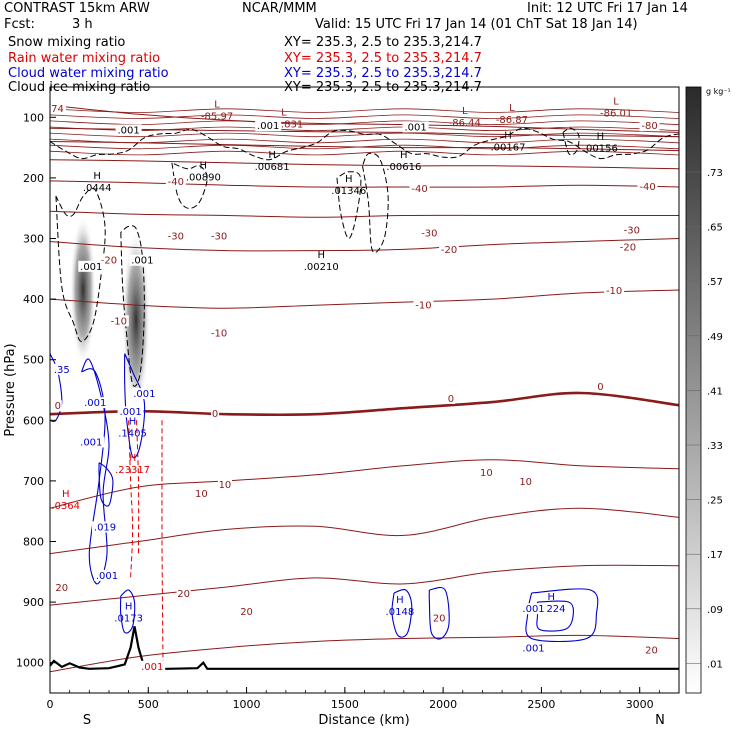  I want to click on init-time: Init: 12 UTC Fri 17 Jan 14, so click(607, 8).